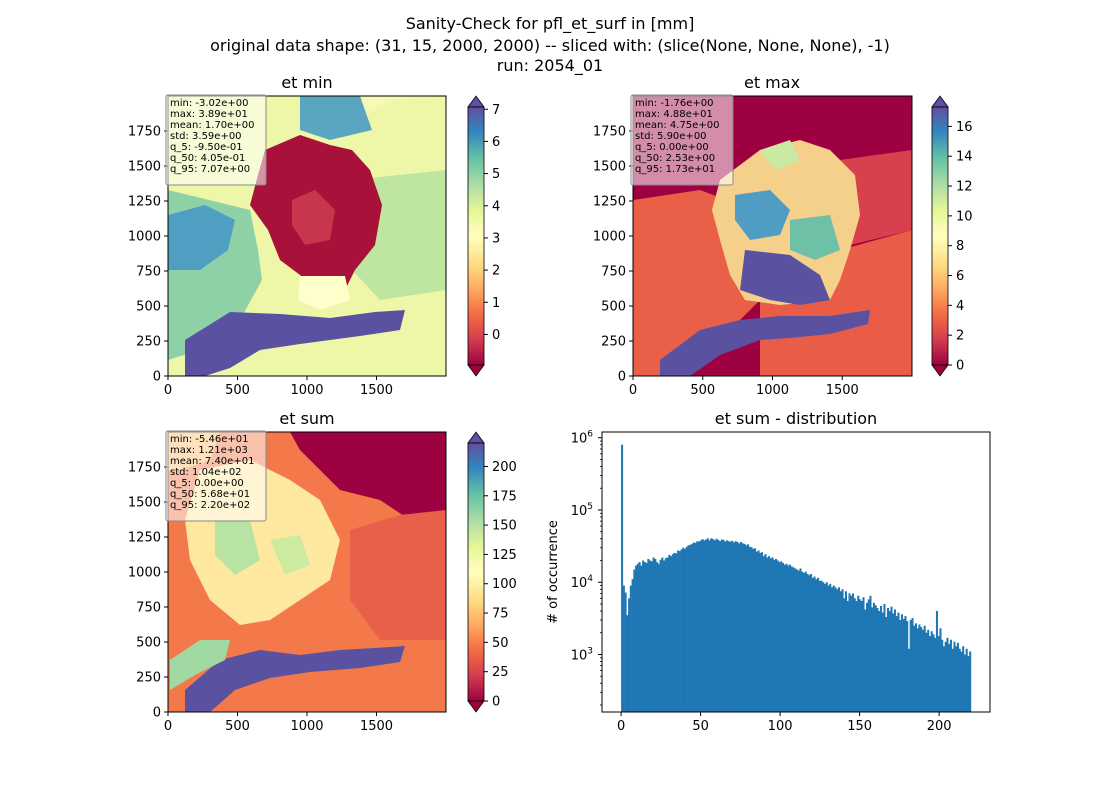 The height and width of the screenshot is (800, 1100). Describe the element at coordinates (940, 236) in the screenshot. I see `et-max-colorbar-bar` at that location.